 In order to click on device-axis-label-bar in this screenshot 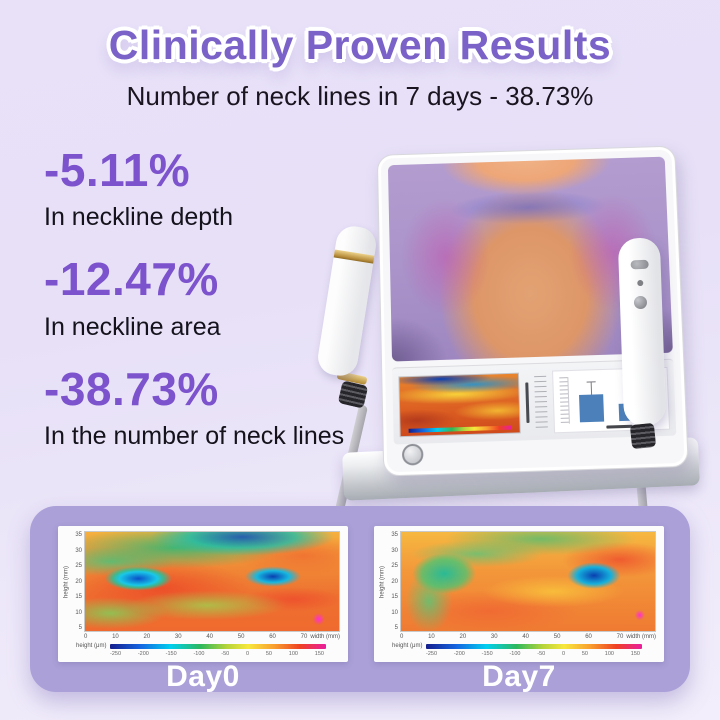, I will do `click(527, 402)`.